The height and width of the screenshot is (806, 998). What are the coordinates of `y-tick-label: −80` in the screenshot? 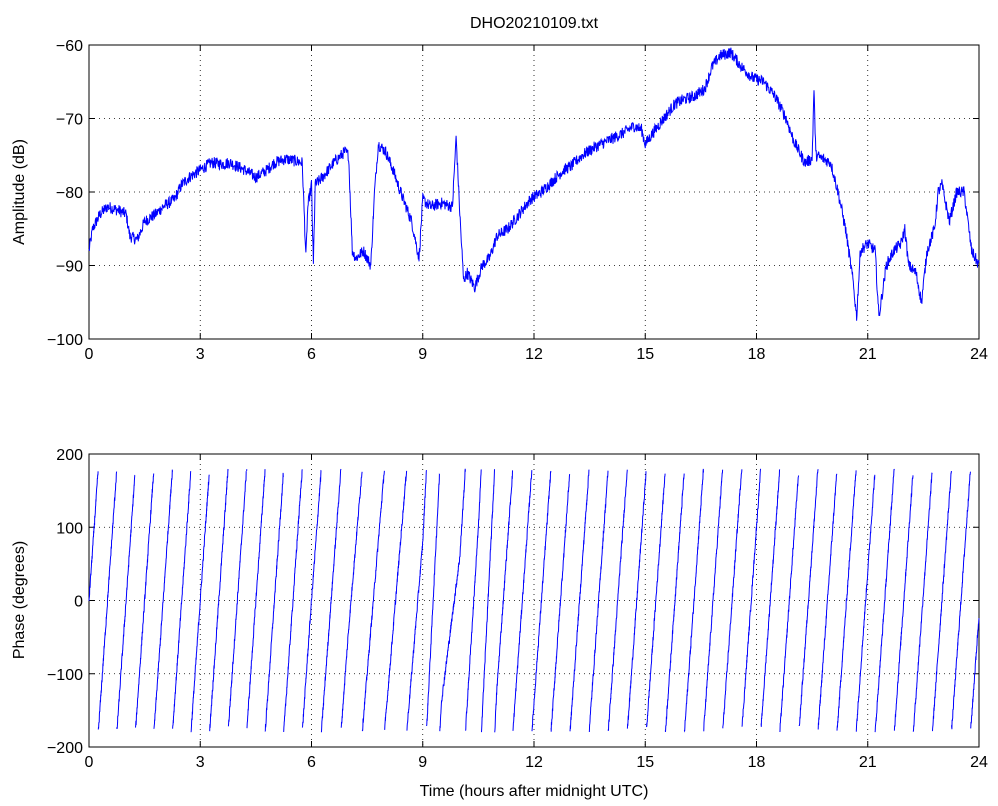 It's located at (69, 193).